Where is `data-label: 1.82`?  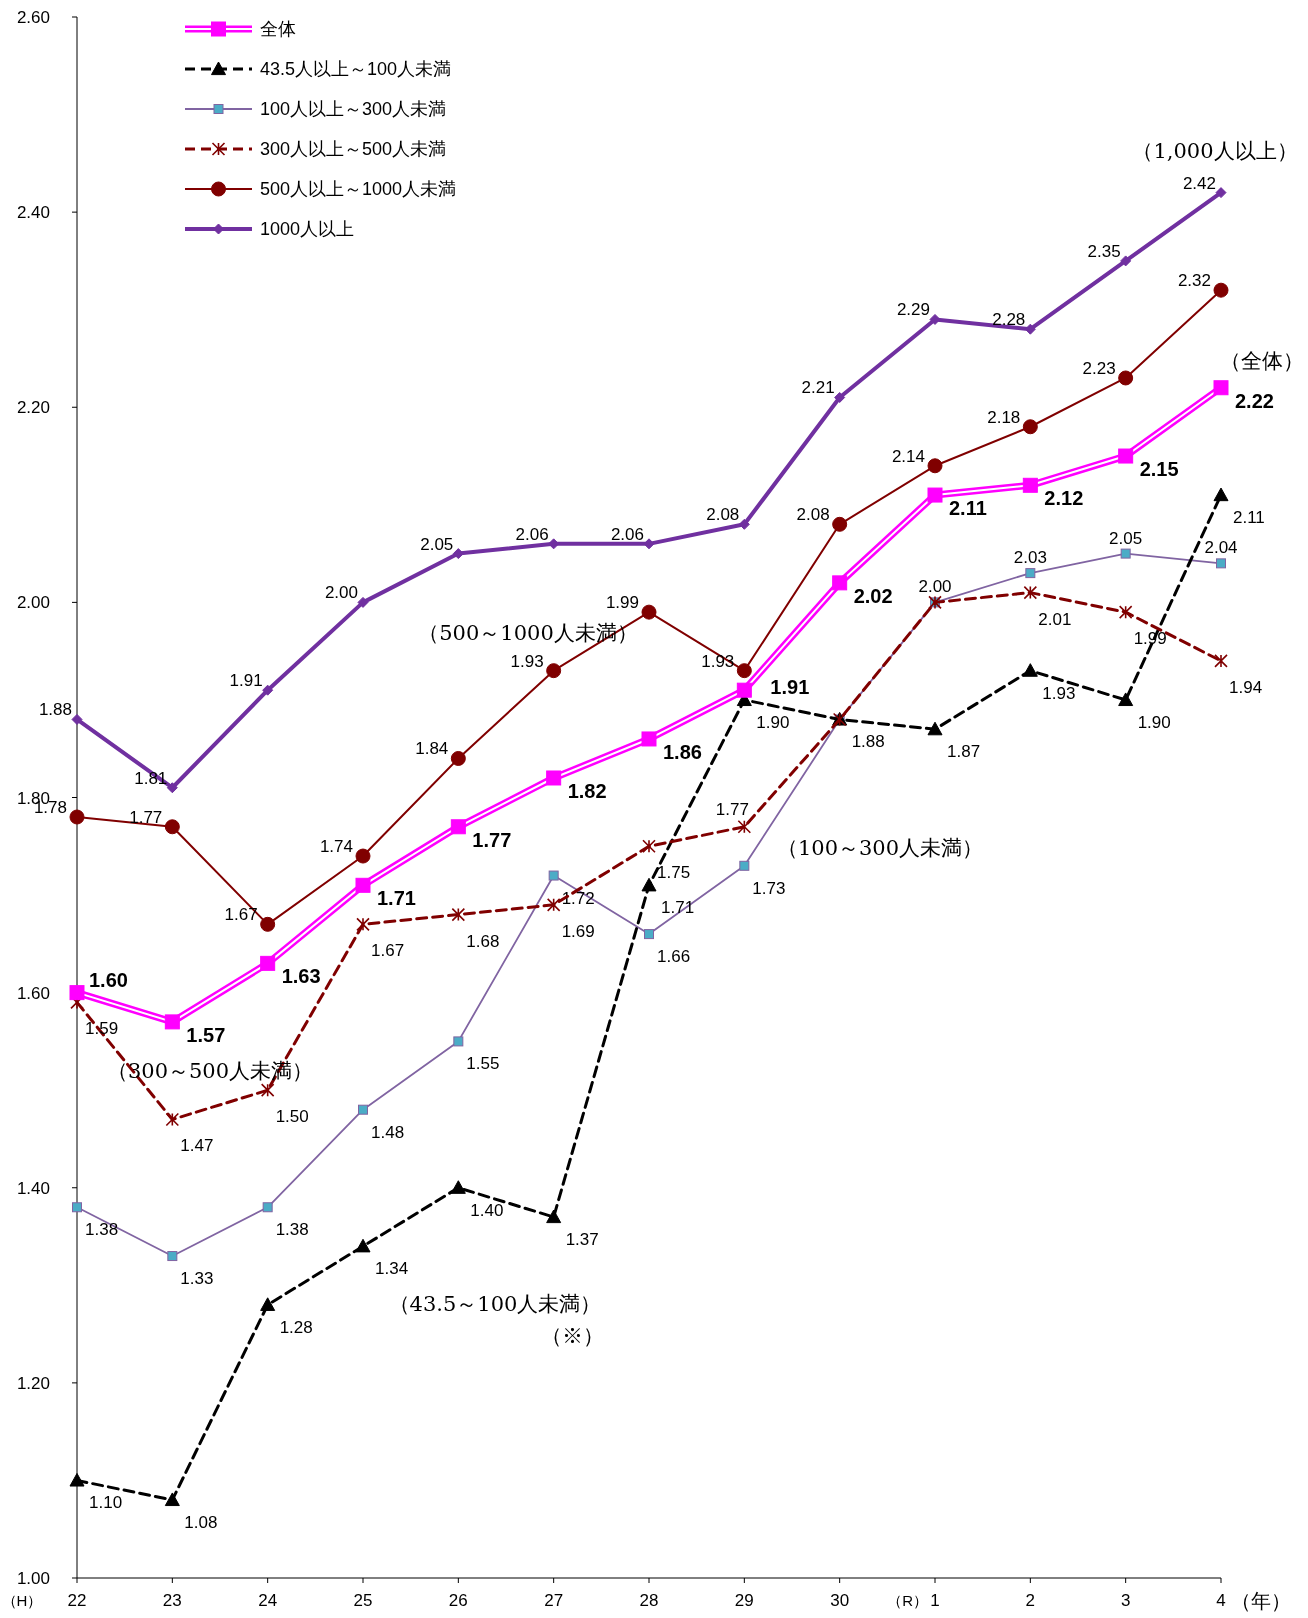
data-label: 1.82 is located at coordinates (587, 790).